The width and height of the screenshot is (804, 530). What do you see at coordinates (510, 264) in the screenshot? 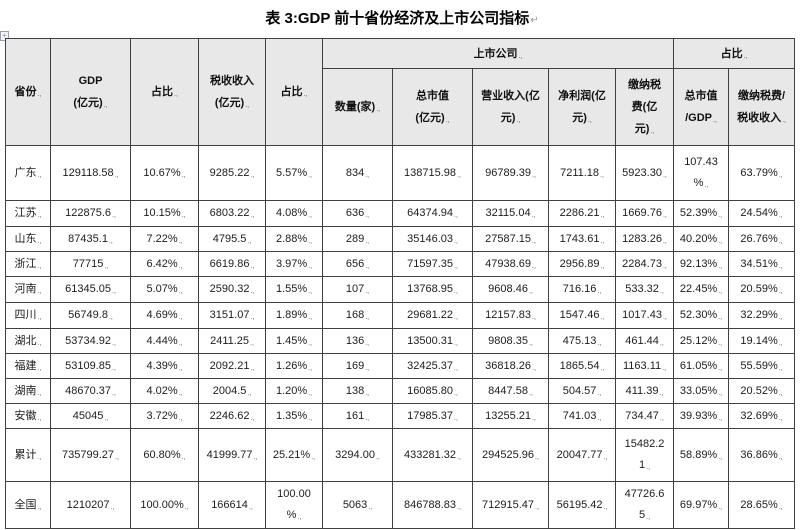
I see `cell-operating-revenue: 47938.69` at bounding box center [510, 264].